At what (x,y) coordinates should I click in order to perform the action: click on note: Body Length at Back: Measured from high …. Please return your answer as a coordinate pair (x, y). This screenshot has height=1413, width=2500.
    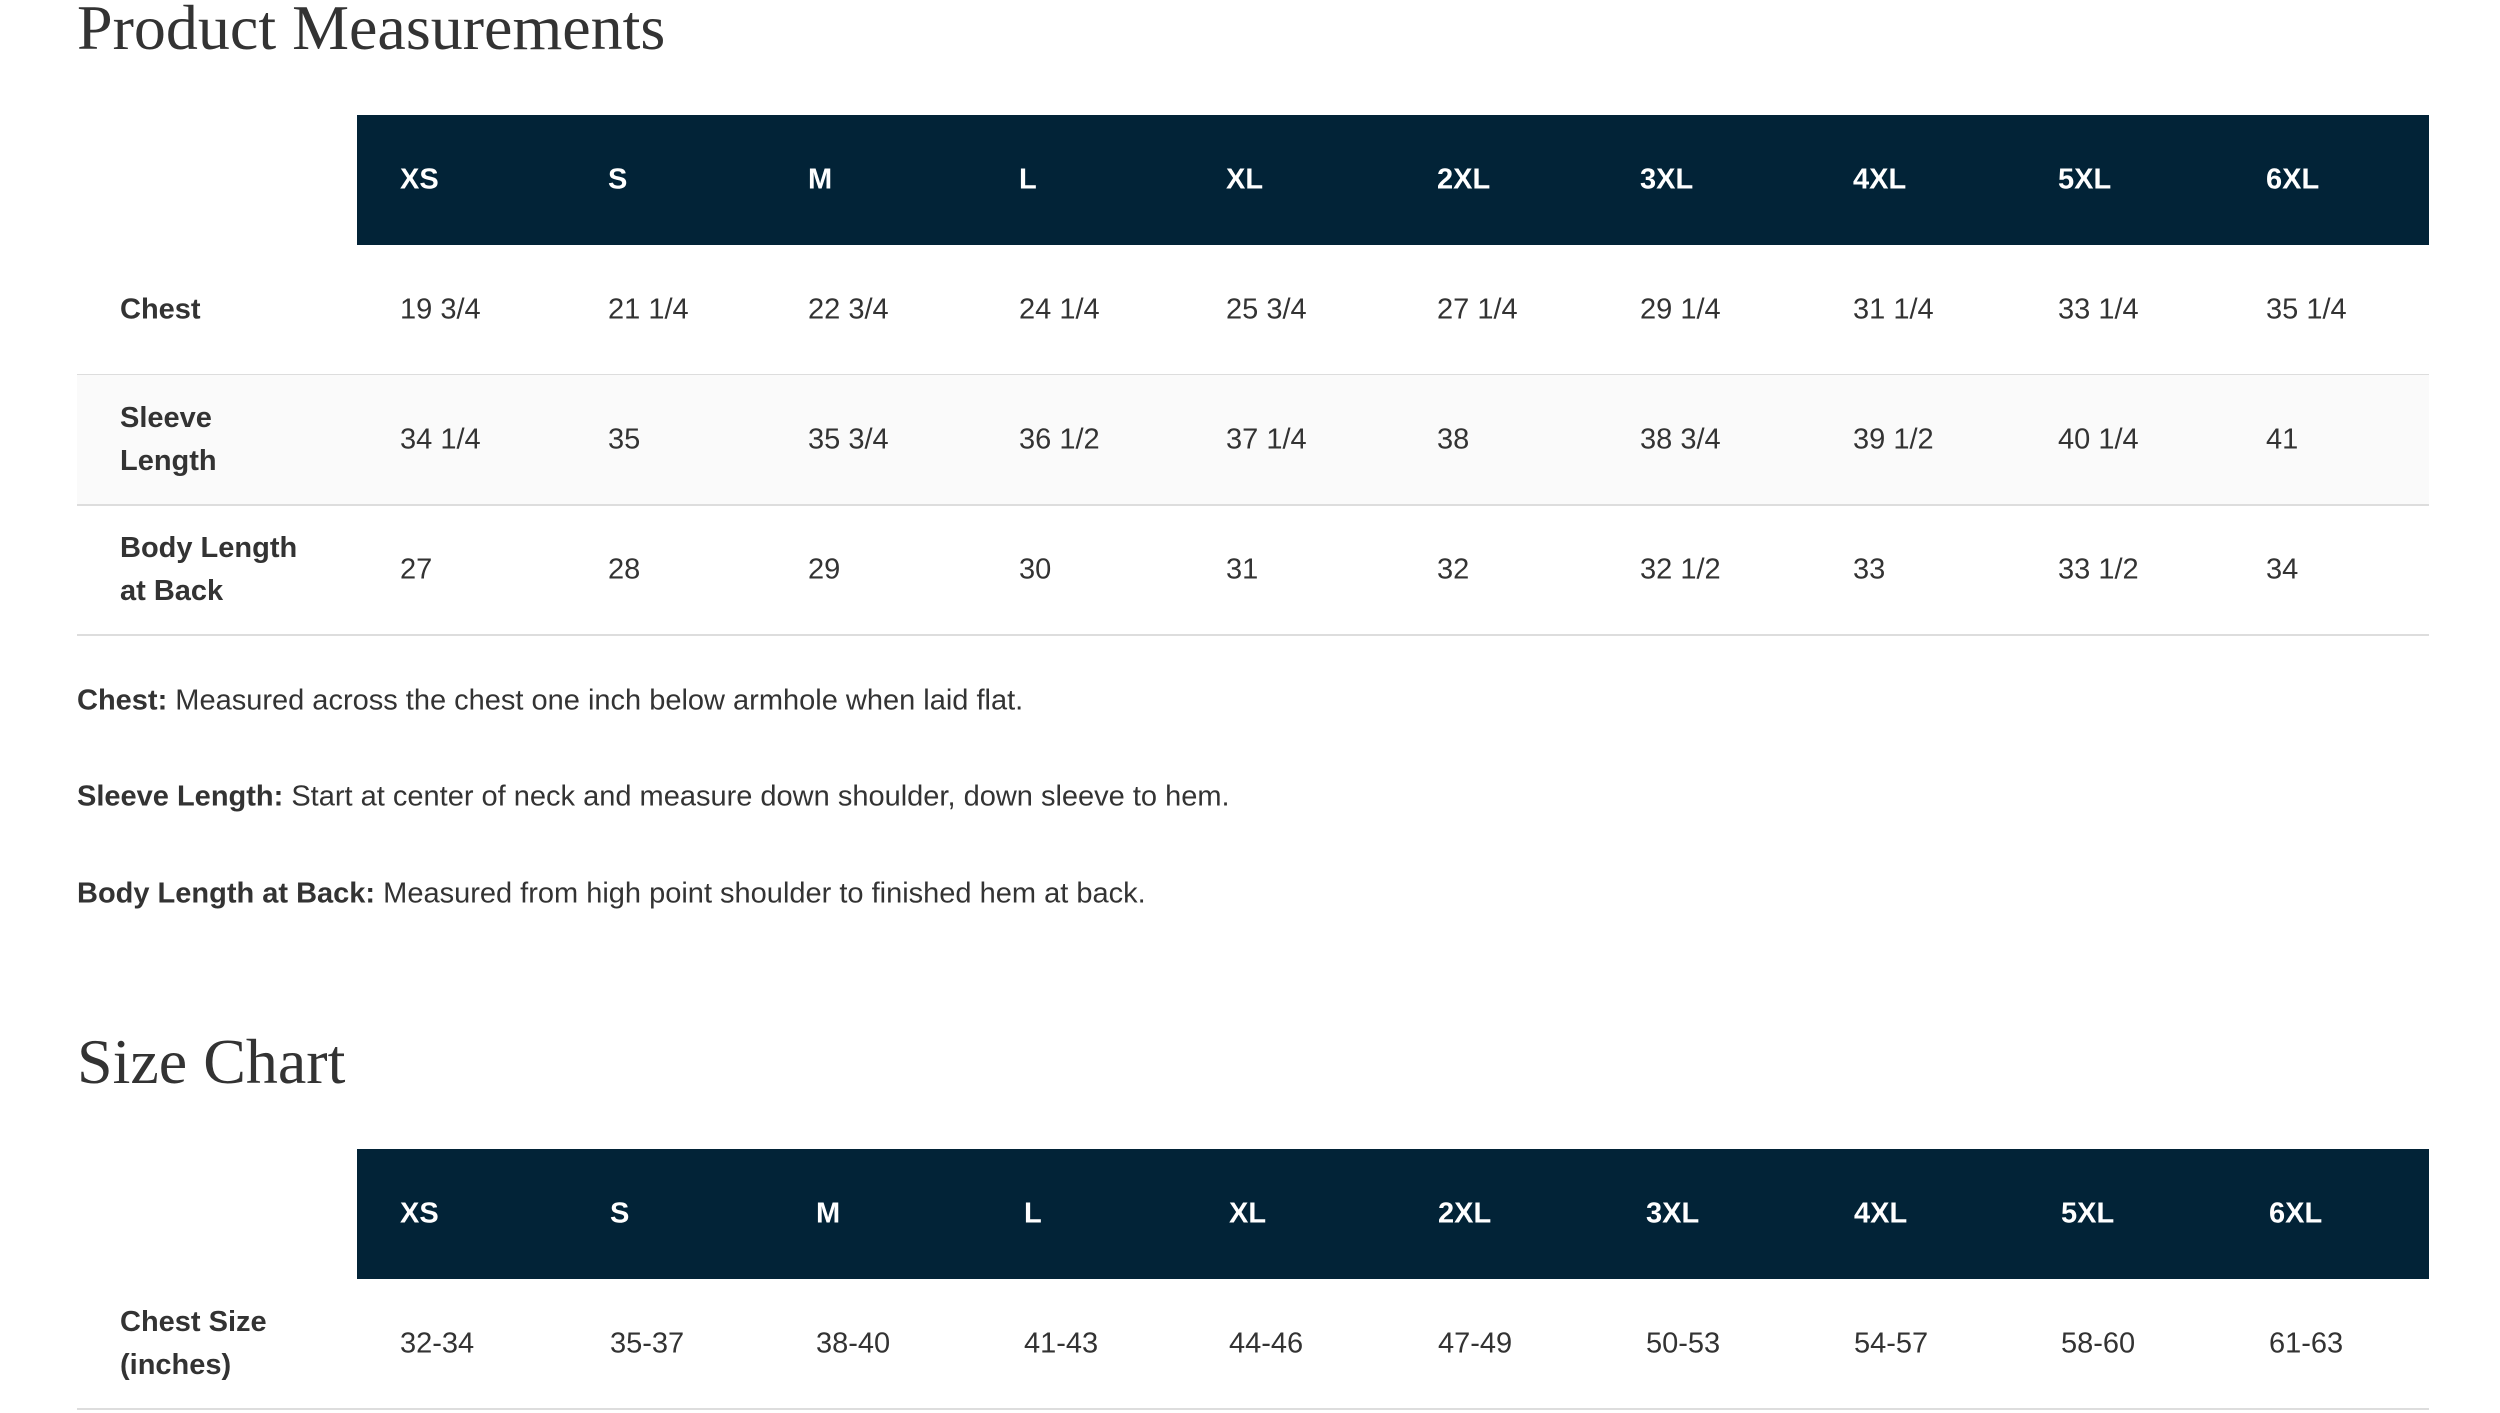
    Looking at the image, I should click on (611, 894).